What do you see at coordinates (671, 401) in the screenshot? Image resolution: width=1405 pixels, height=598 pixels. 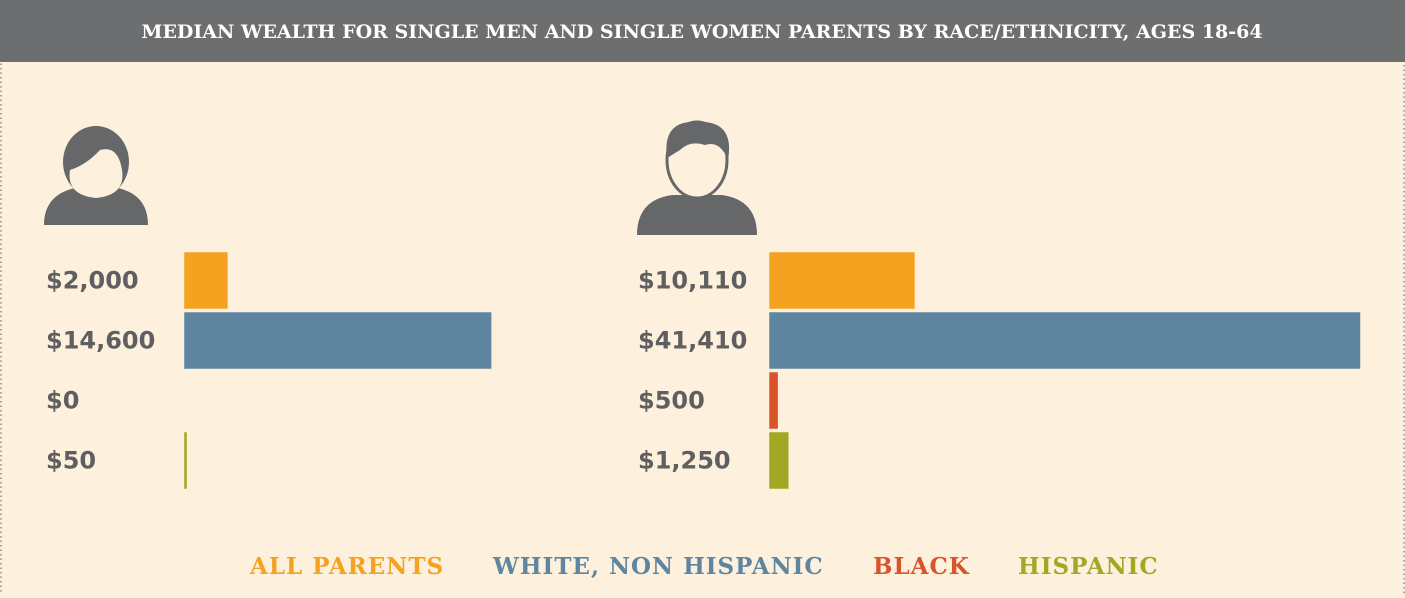 I see `value-label: $500` at bounding box center [671, 401].